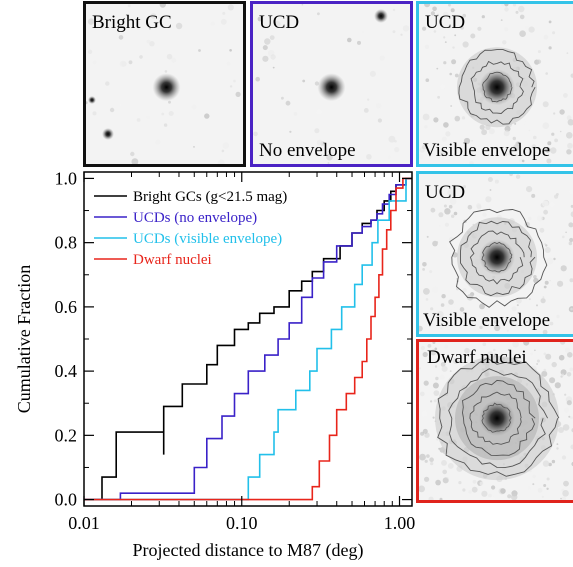 The width and height of the screenshot is (573, 567). I want to click on x-tick-label: 0.01, so click(84, 523).